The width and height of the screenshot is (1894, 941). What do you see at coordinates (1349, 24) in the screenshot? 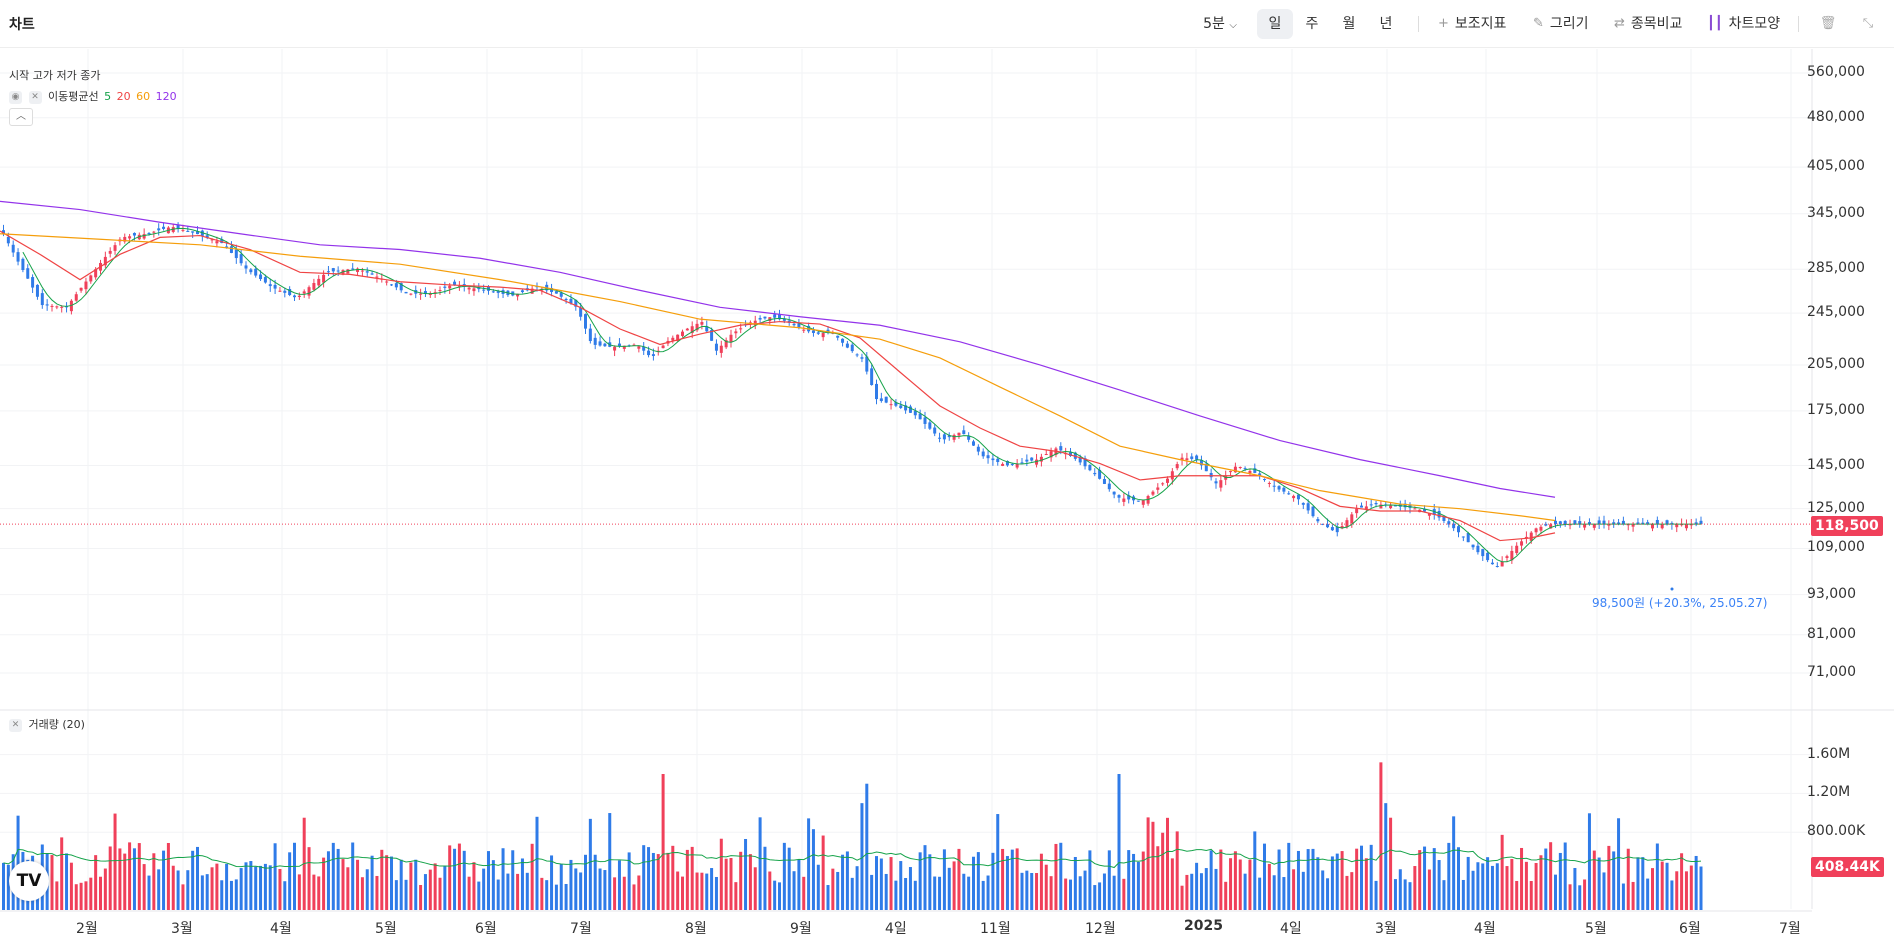
I see `tab-period-month: 월` at bounding box center [1349, 24].